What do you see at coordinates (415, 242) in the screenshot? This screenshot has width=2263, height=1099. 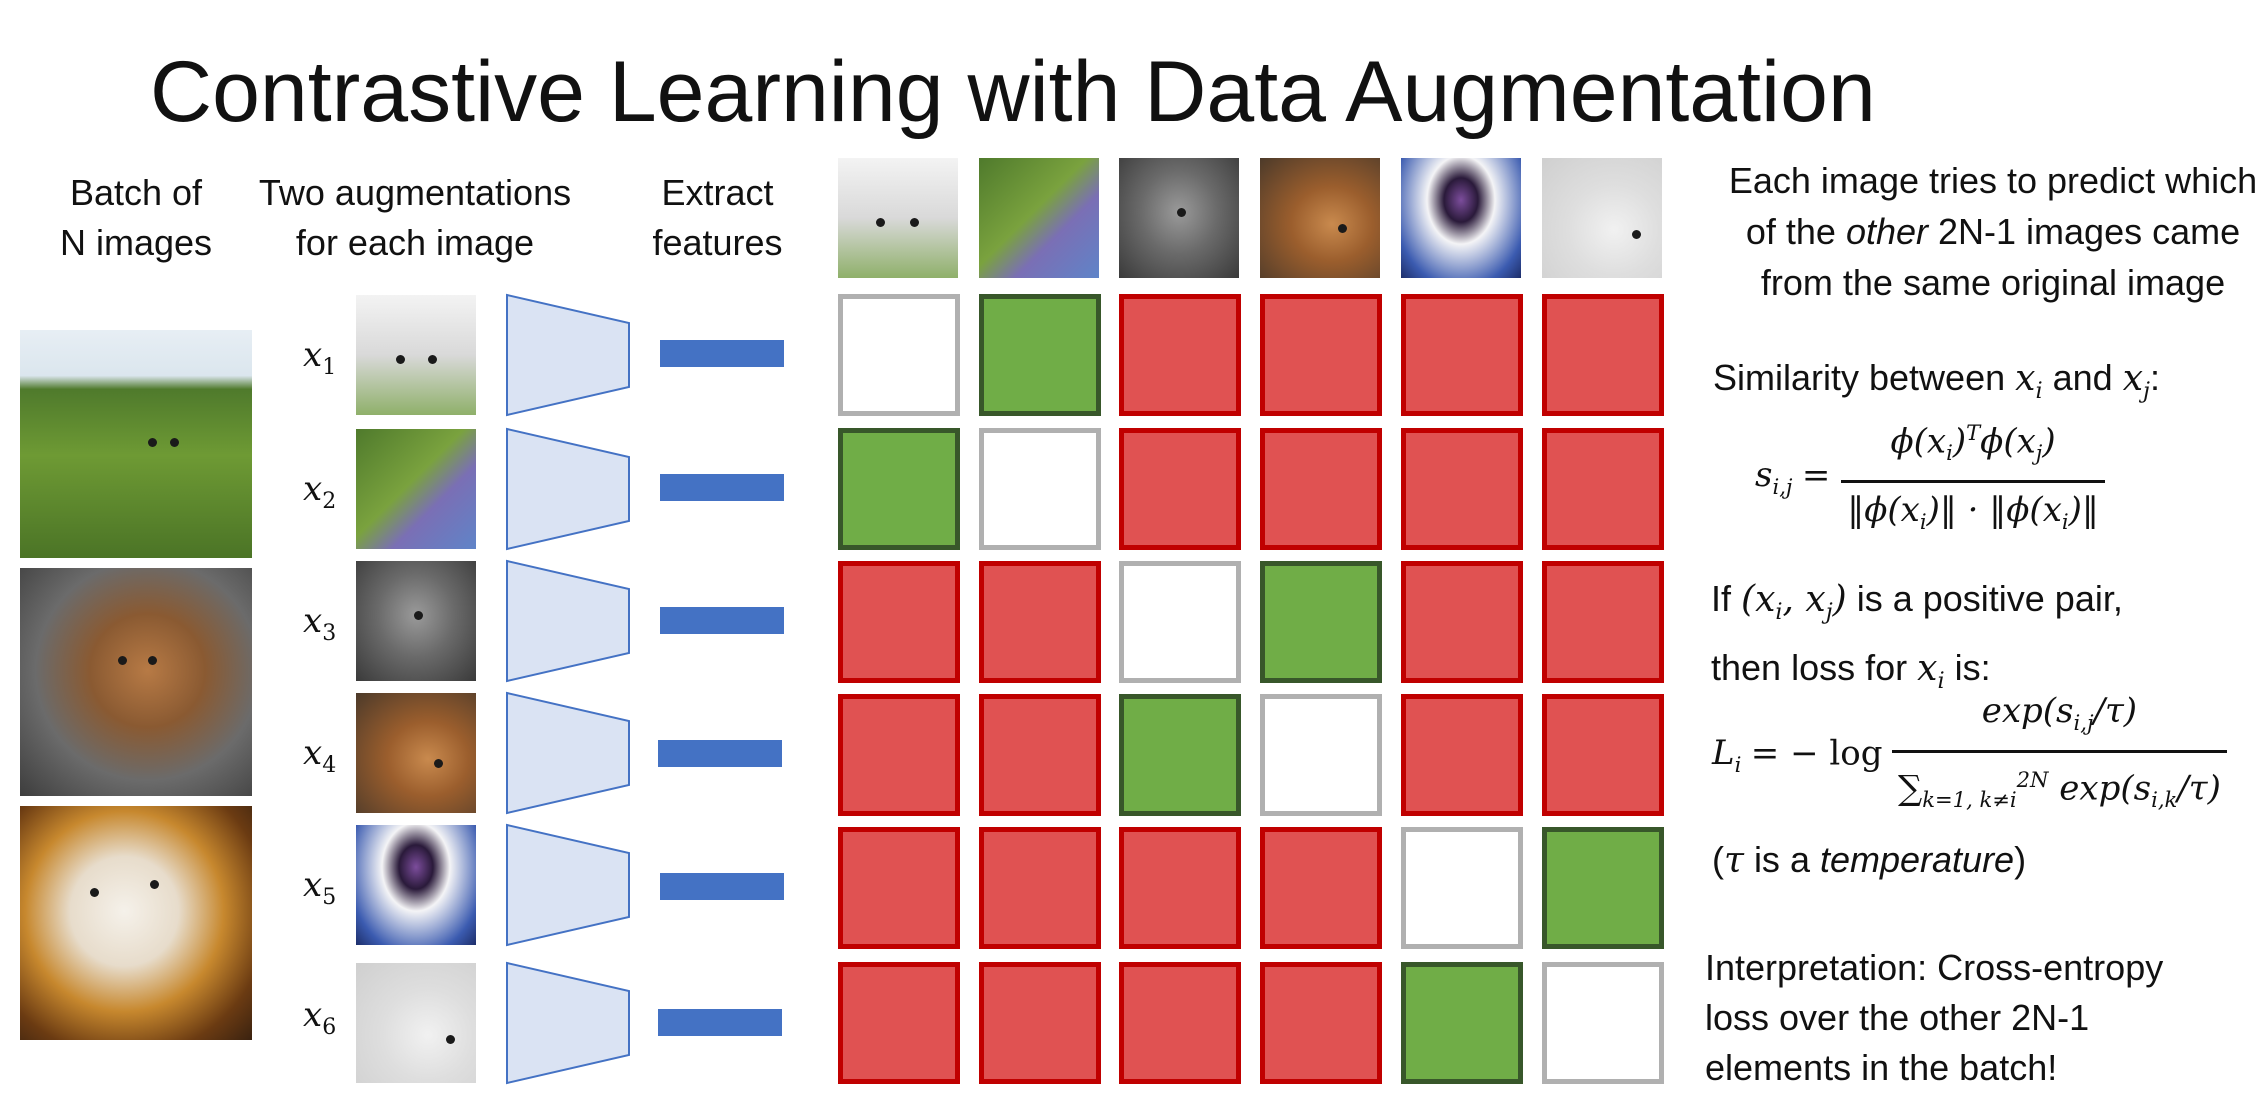 I see `augment-heading-line-2: for each image` at bounding box center [415, 242].